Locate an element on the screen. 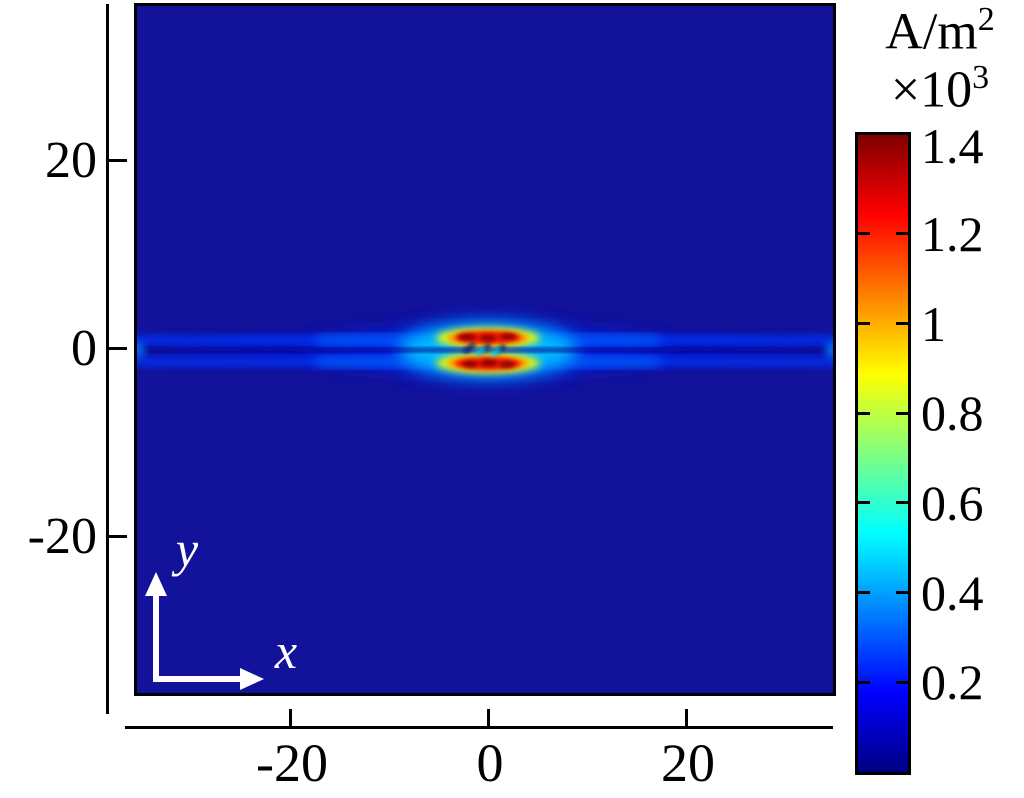  x-tick-label: -20 is located at coordinates (292, 763).